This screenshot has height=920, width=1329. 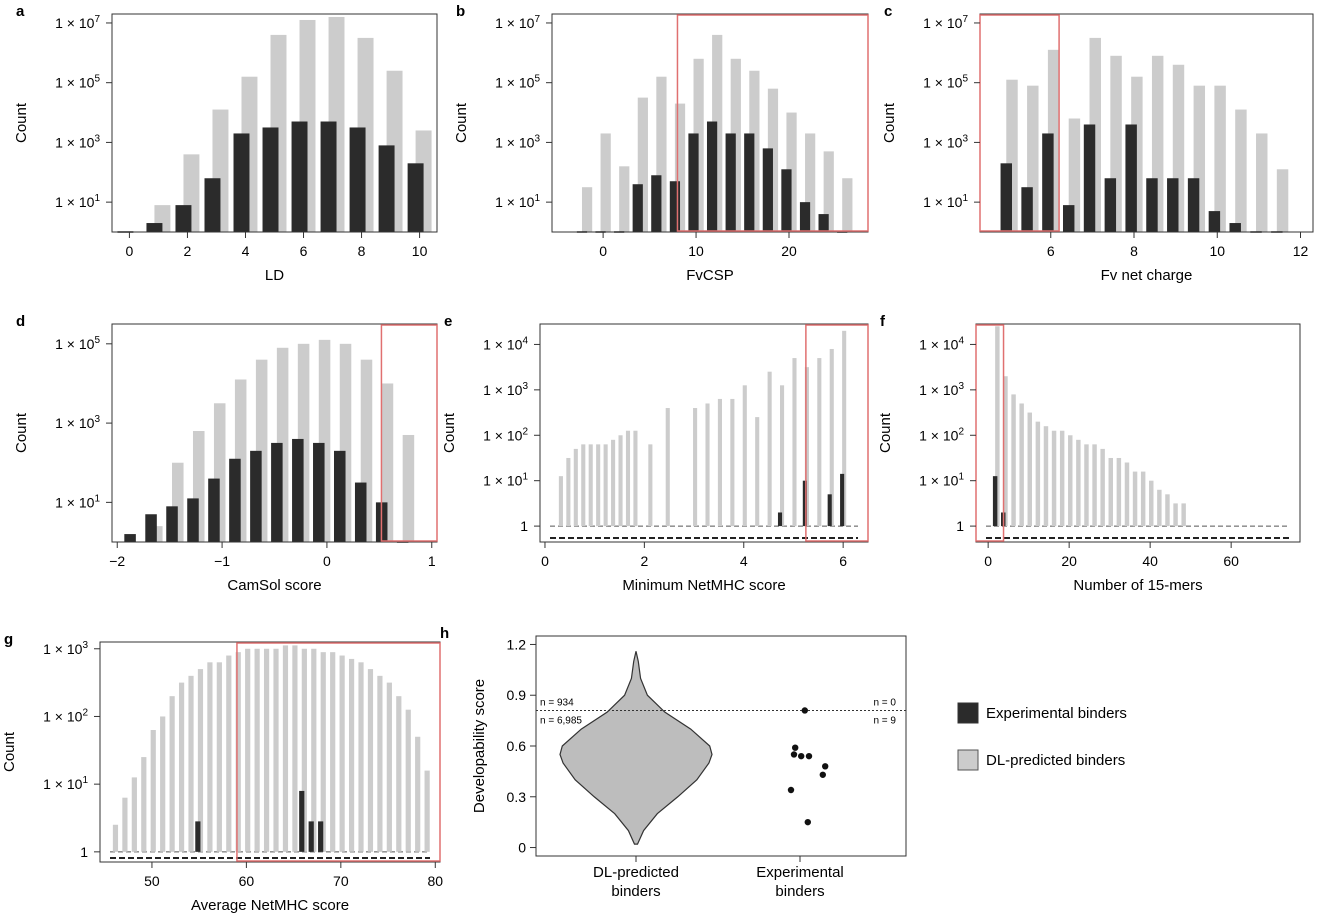 What do you see at coordinates (8, 639) in the screenshot?
I see `panel-letter: g` at bounding box center [8, 639].